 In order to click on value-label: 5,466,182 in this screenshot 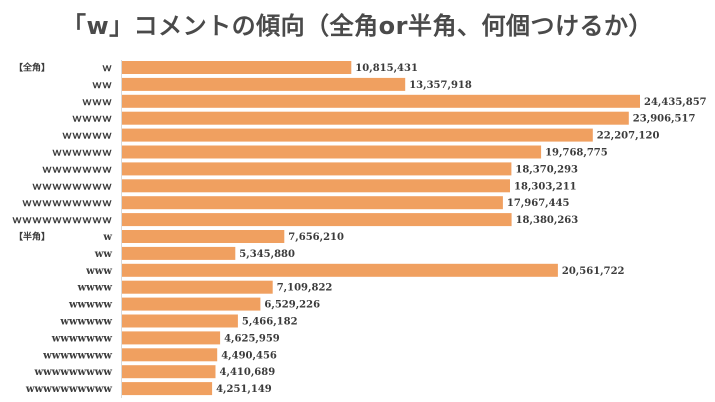, I will do `click(270, 322)`.